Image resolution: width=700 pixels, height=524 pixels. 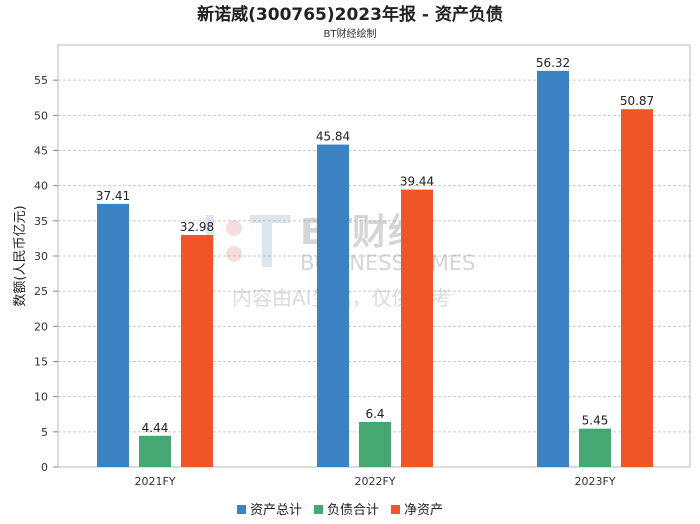 I want to click on data-label: 5.45, so click(x=595, y=421).